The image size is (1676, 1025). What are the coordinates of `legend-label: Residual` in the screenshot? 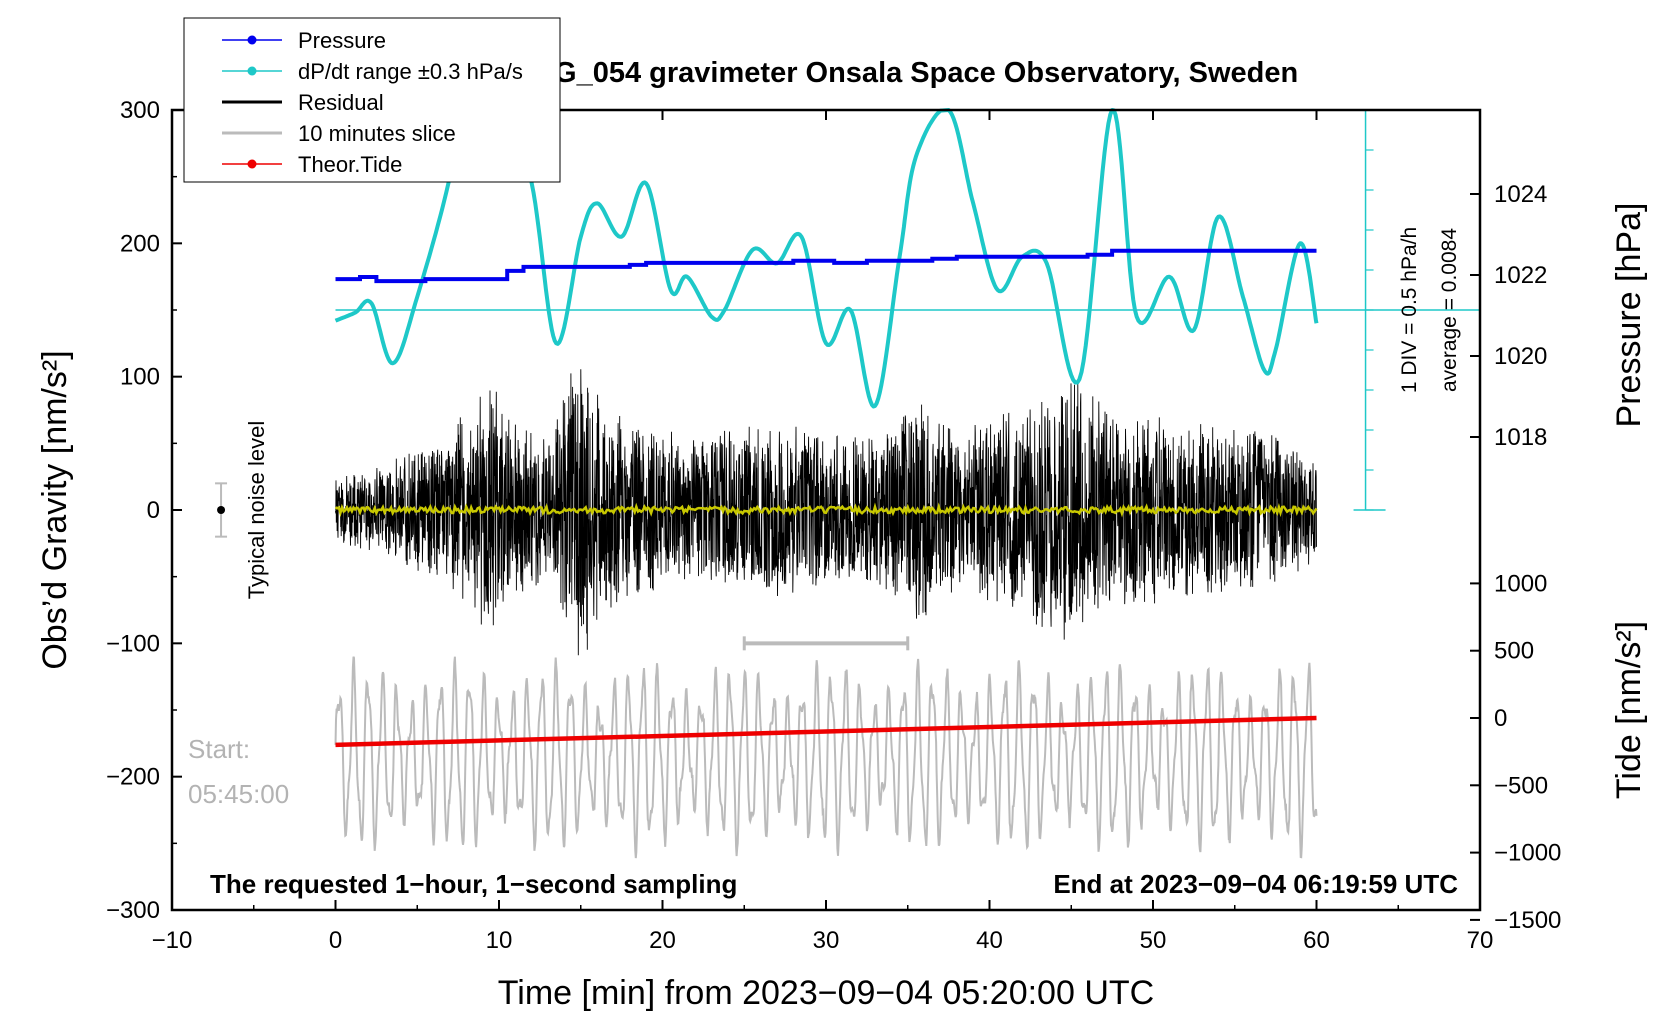 It's located at (341, 102).